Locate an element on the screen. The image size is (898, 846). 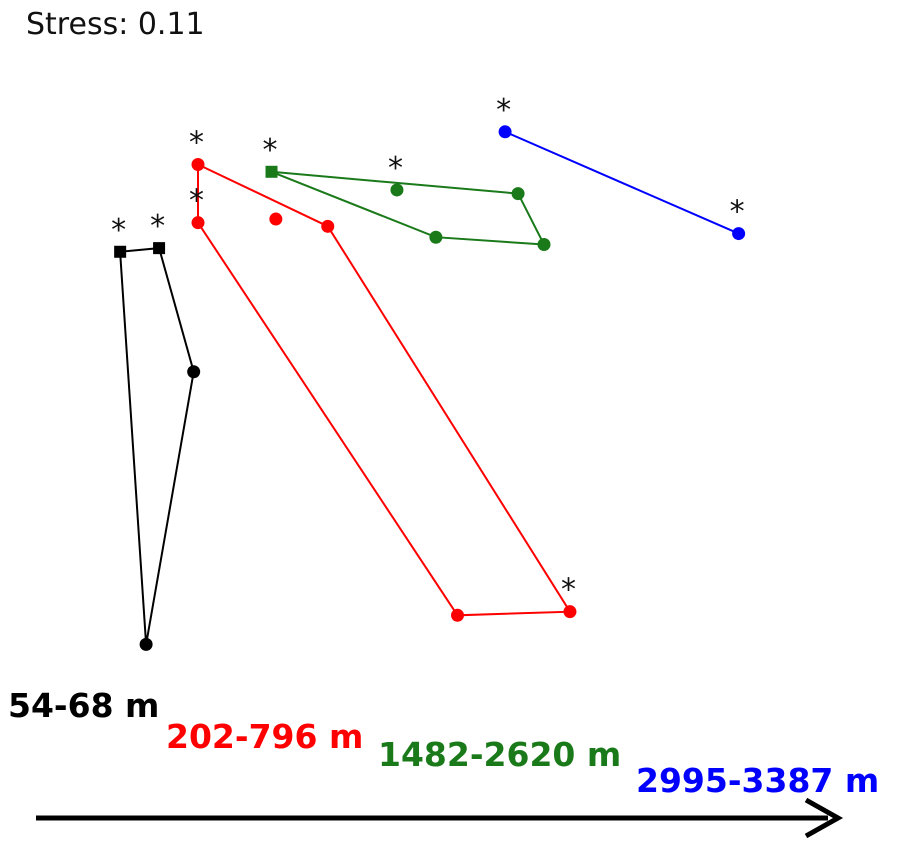
series-3: ** is located at coordinates (621, 167).